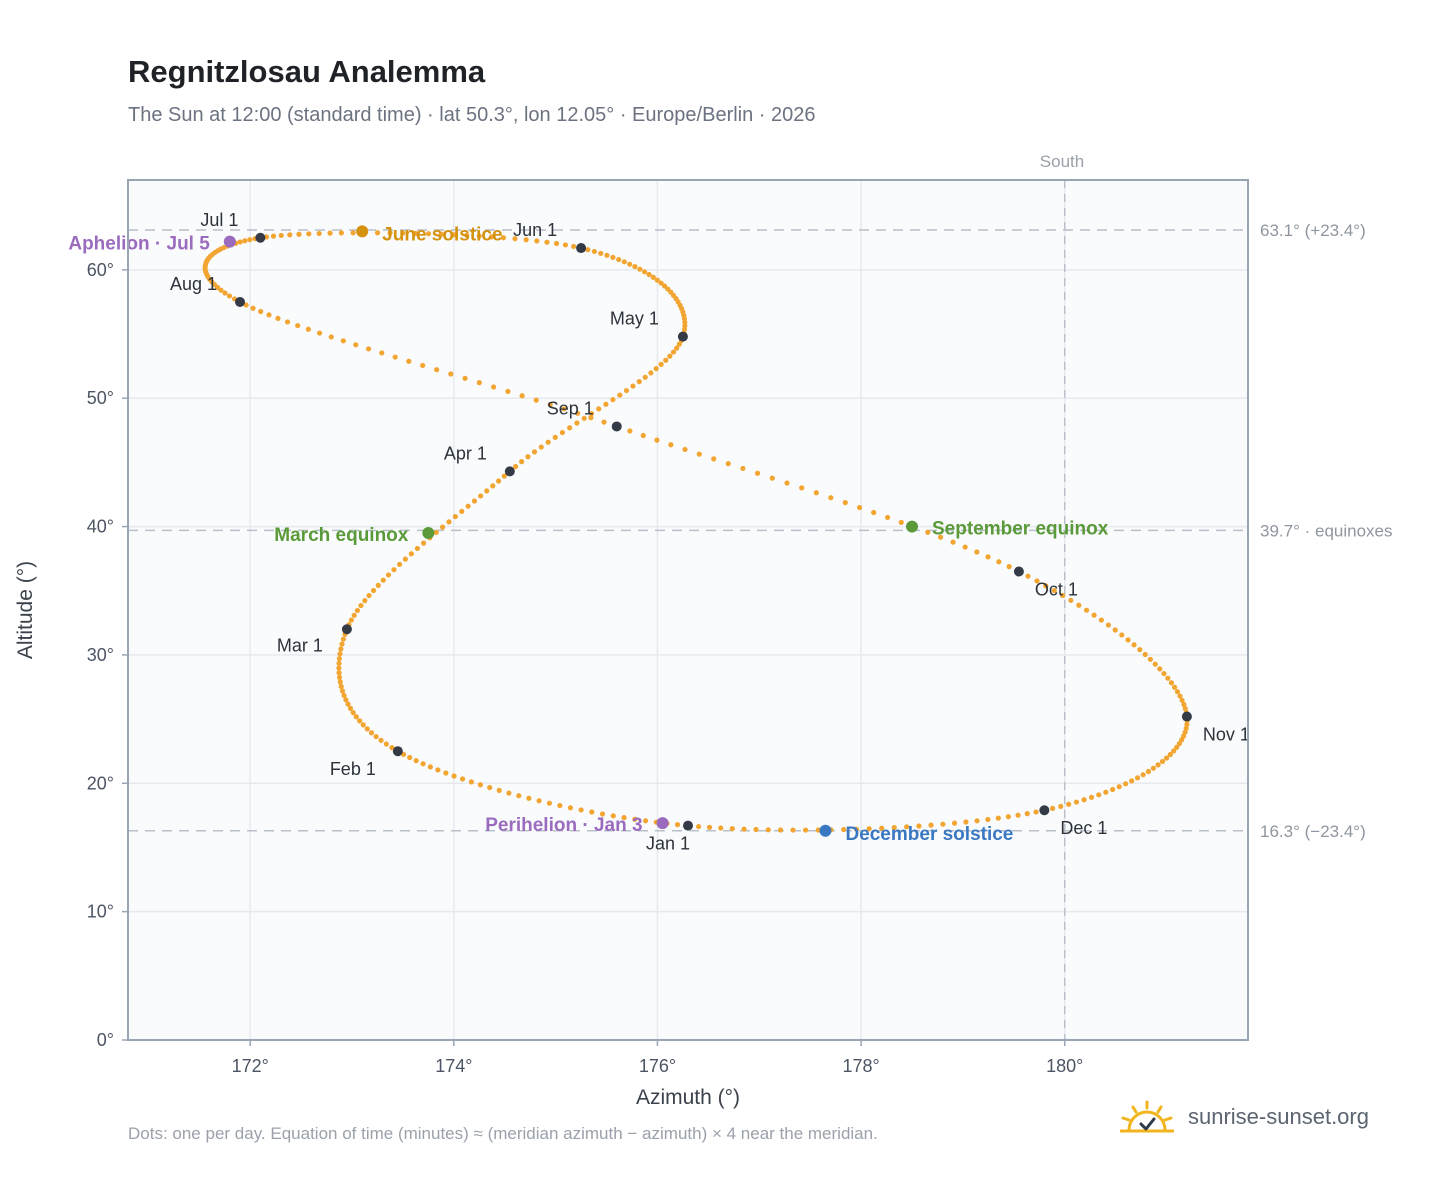  What do you see at coordinates (1083, 828) in the screenshot?
I see `month-label: Dec 1` at bounding box center [1083, 828].